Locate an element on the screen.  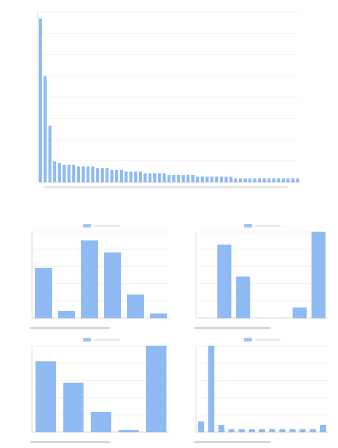
bar-middle-left-c is located at coordinates (89, 279).